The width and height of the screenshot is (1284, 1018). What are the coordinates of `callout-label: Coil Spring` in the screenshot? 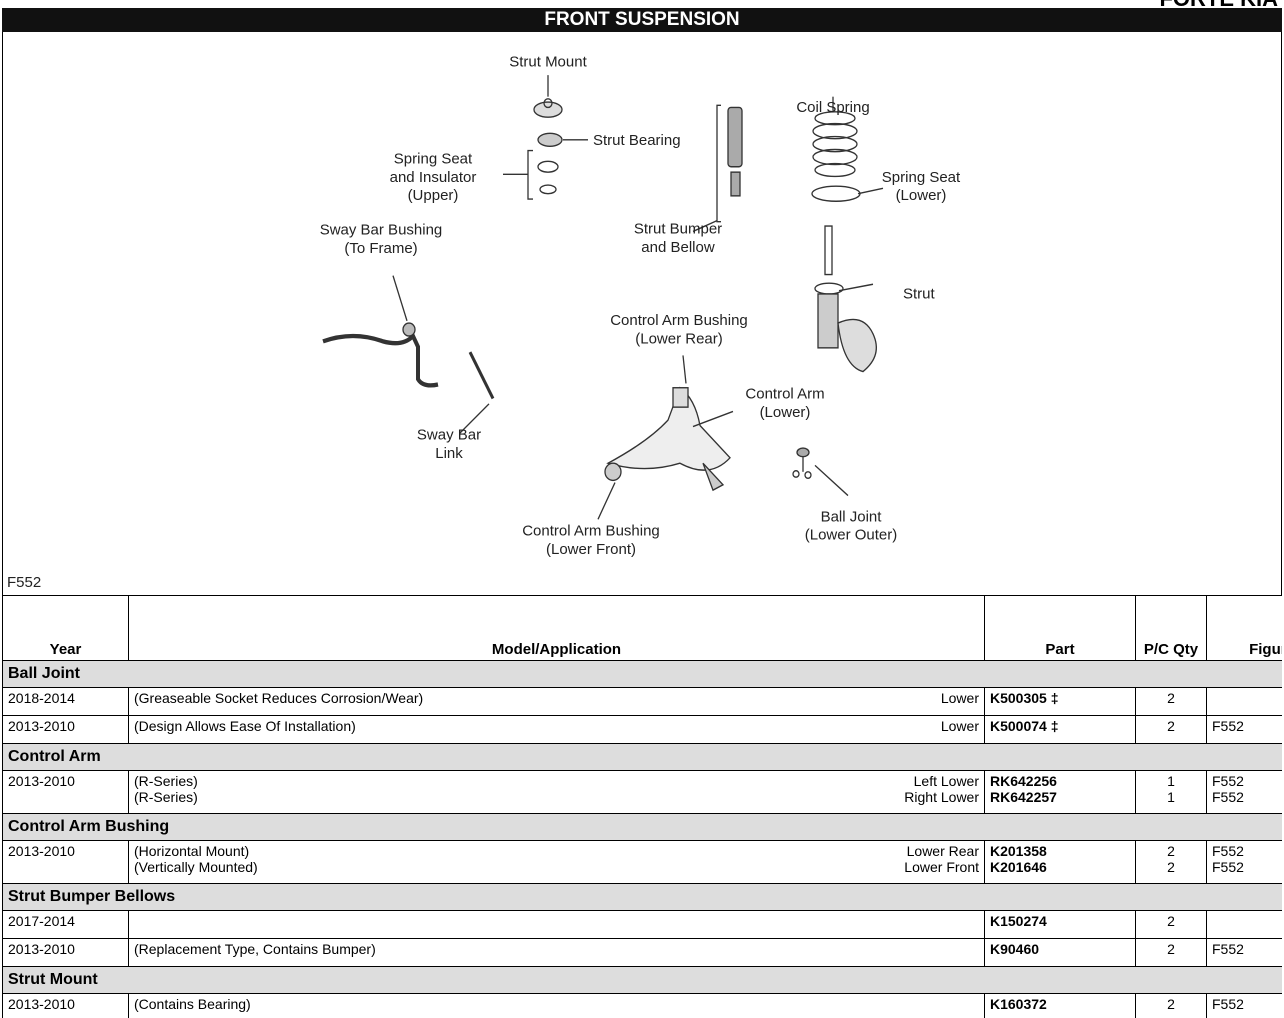 It's located at (832, 107).